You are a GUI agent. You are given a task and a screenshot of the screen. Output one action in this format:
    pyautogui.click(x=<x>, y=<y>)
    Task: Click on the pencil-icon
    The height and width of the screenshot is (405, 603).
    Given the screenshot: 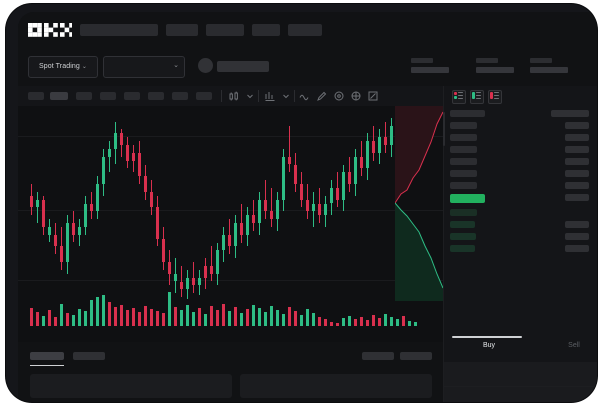 What is the action you would take?
    pyautogui.click(x=322, y=96)
    